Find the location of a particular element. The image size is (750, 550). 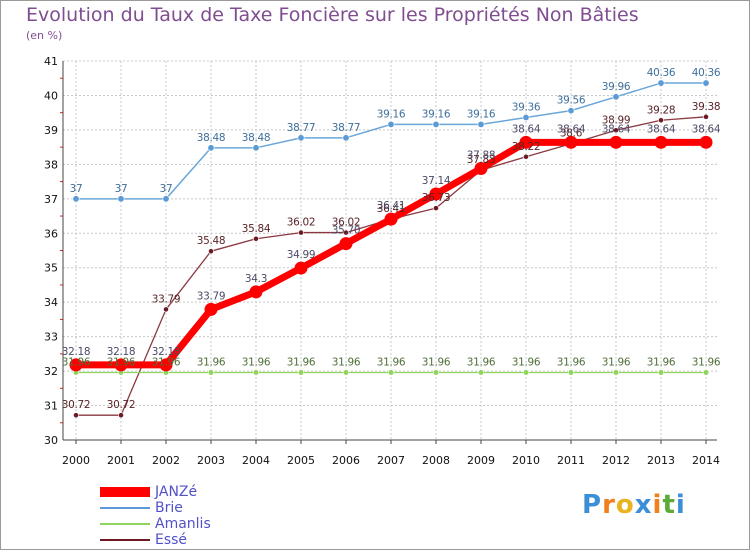

legend-item-brie: Brie is located at coordinates (200, 508).